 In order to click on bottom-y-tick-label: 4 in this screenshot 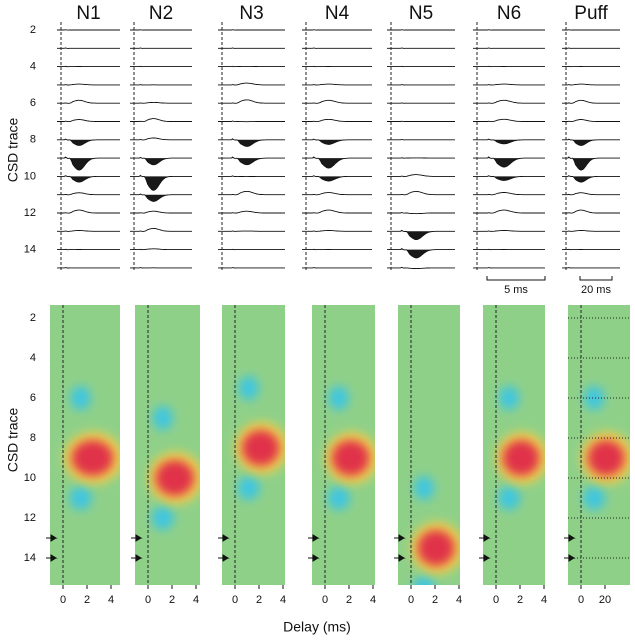, I will do `click(33, 358)`.